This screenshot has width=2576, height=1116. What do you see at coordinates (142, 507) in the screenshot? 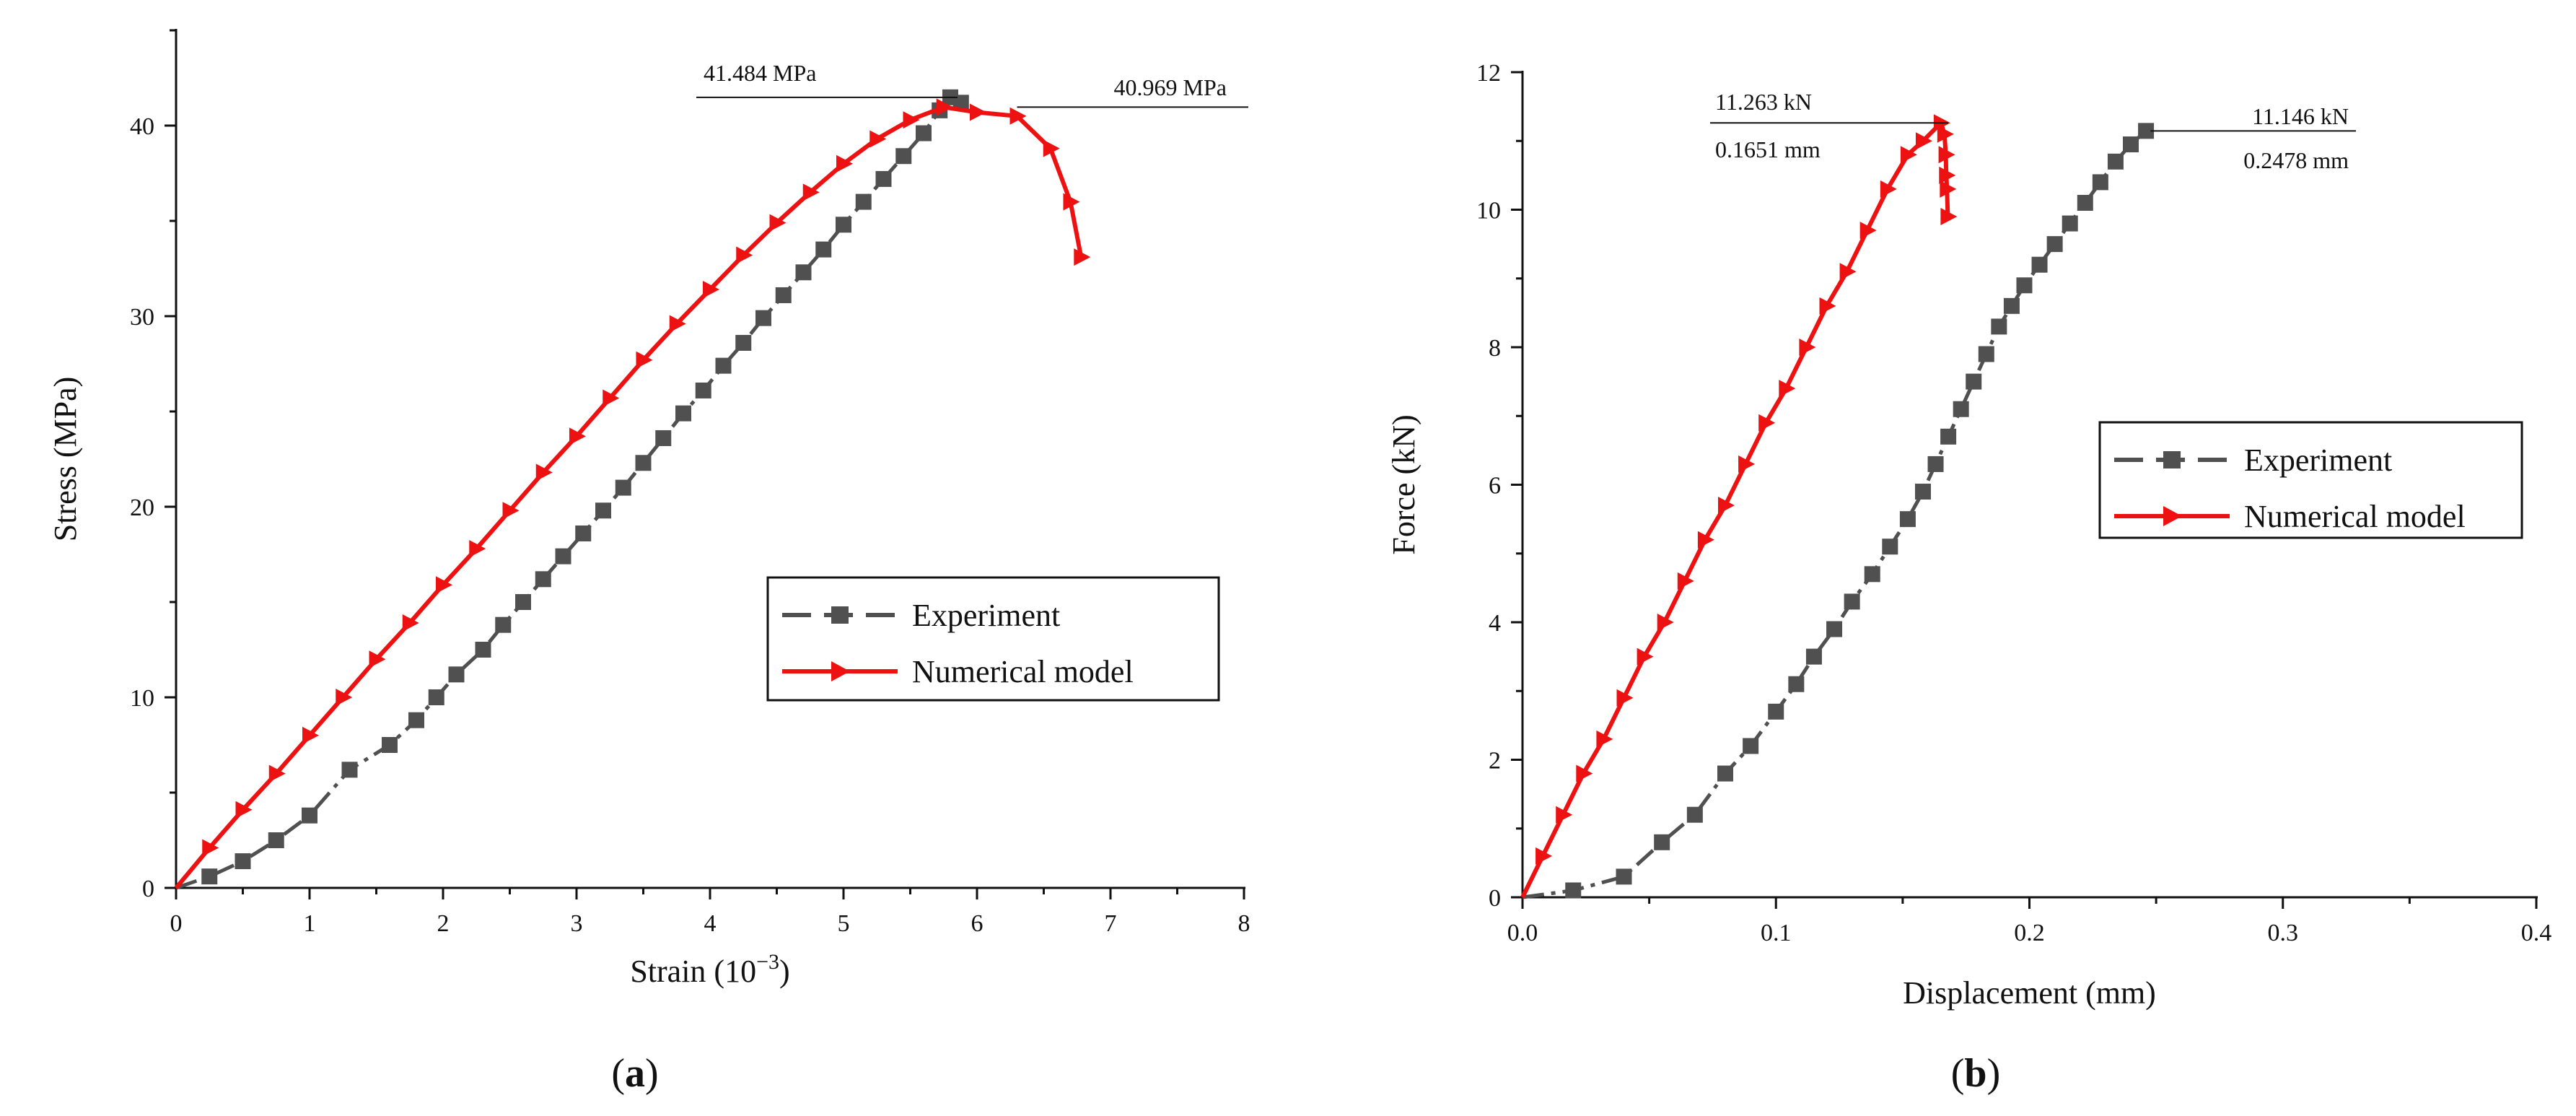
I see `y-tick-label: 20` at bounding box center [142, 507].